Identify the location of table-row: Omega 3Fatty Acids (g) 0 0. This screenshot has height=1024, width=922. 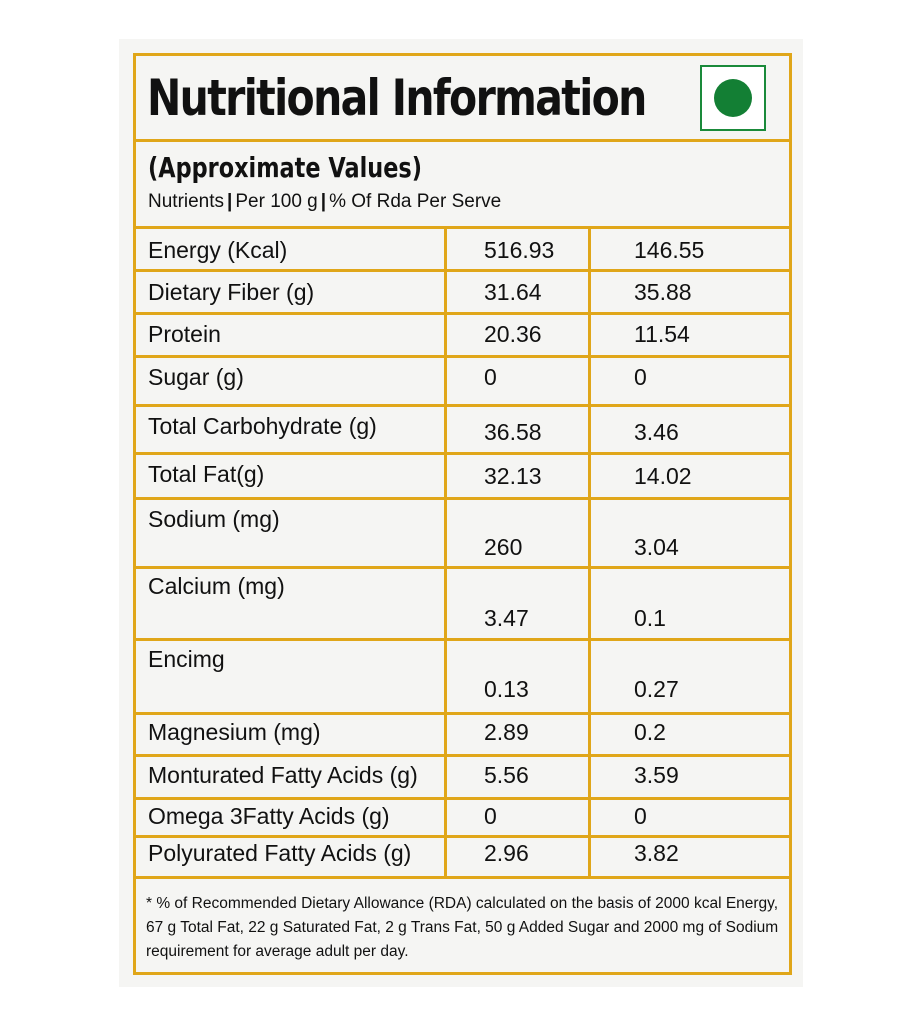
(462, 819).